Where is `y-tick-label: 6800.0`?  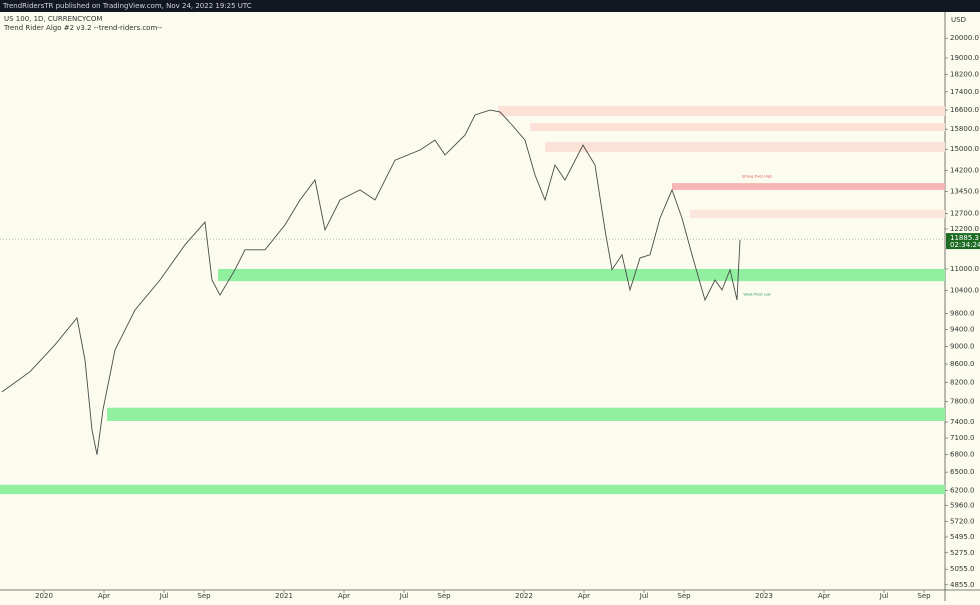 y-tick-label: 6800.0 is located at coordinates (962, 455).